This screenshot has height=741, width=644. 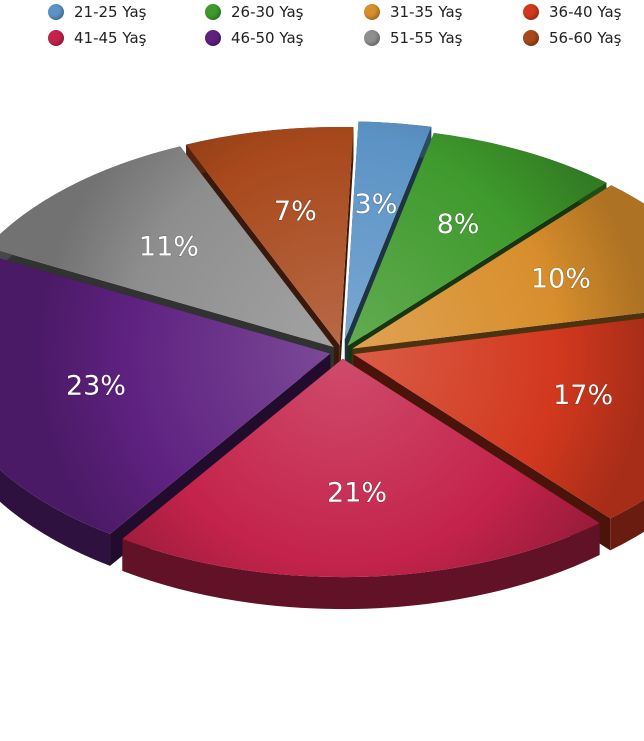 I want to click on slice-percent-label: 10%, so click(x=561, y=279).